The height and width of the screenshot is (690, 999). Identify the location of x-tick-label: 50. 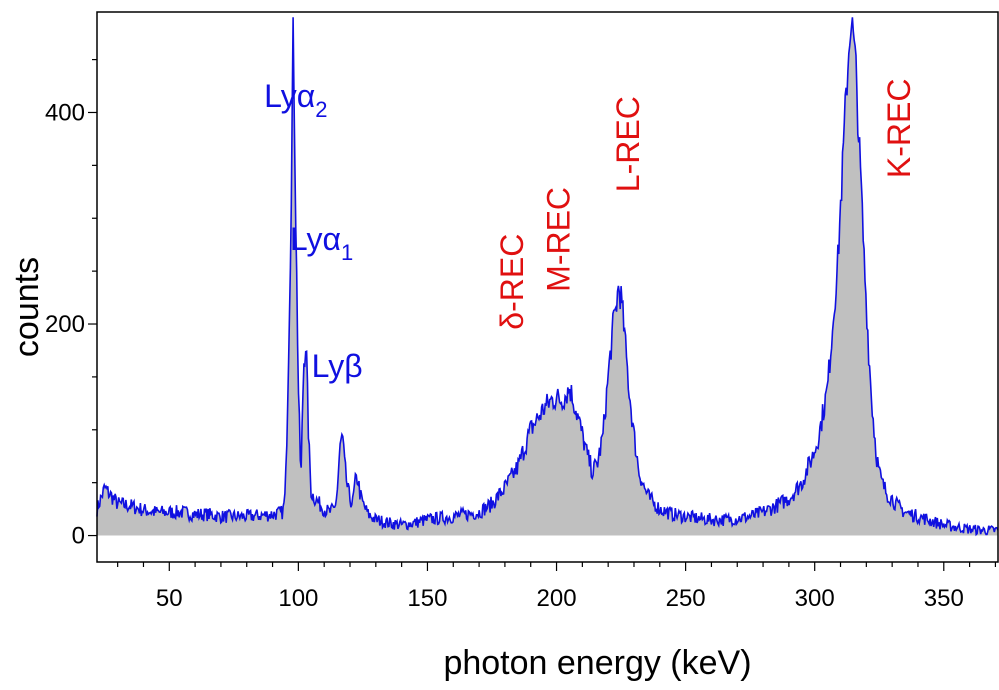
(169, 598).